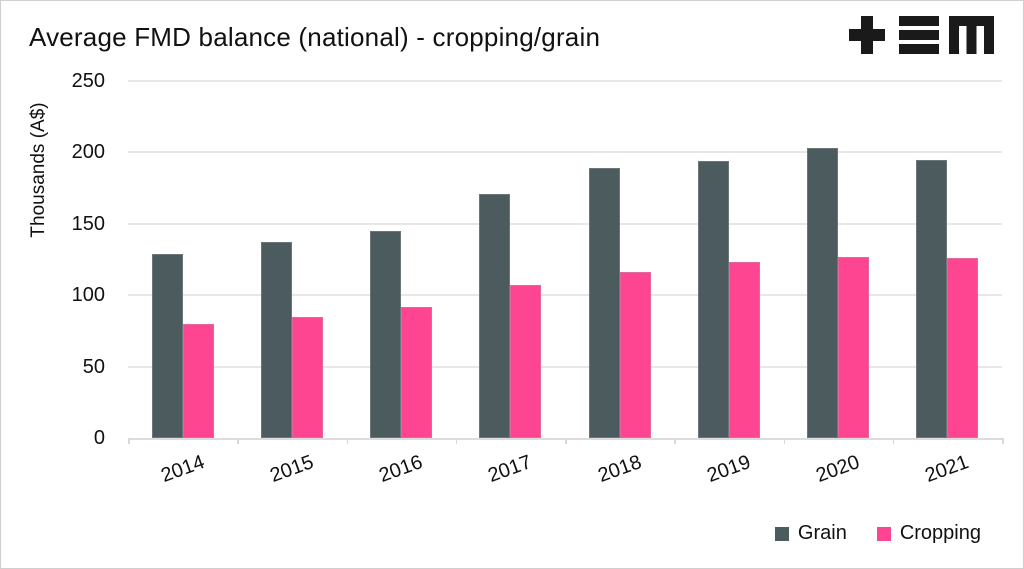 This screenshot has width=1024, height=569. What do you see at coordinates (932, 298) in the screenshot?
I see `bar-grain-2021` at bounding box center [932, 298].